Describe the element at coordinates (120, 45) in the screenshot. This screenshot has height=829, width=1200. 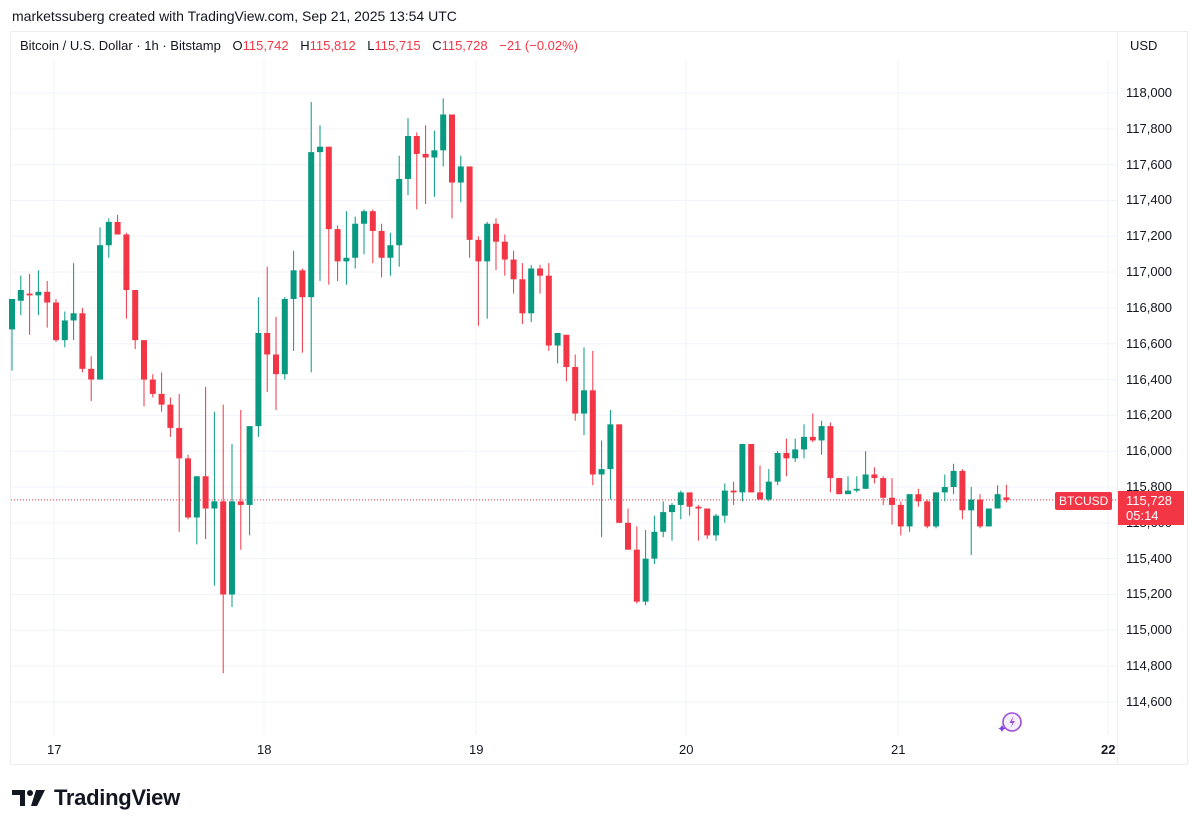
I see `symbol-title: Bitcoin / U.S. Dollar · 1h · Bitstamp` at that location.